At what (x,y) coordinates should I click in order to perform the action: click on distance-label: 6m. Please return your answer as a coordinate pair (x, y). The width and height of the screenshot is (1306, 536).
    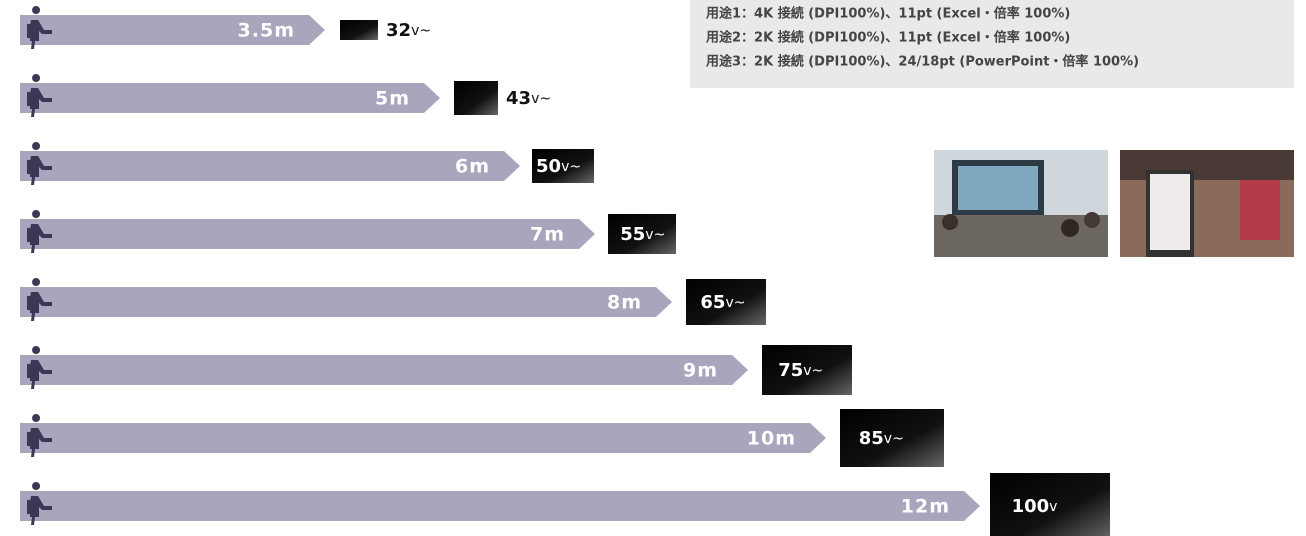
    Looking at the image, I should click on (472, 167).